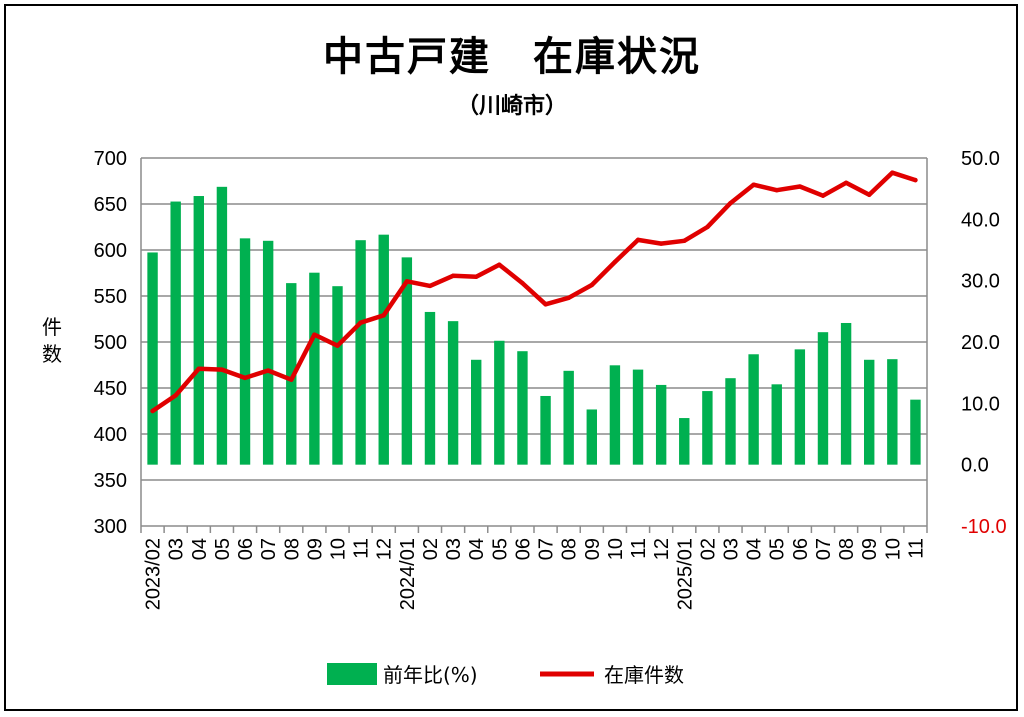 Image resolution: width=1024 pixels, height=717 pixels. Describe the element at coordinates (980, 343) in the screenshot. I see `y-tick-right: 20.0` at that location.